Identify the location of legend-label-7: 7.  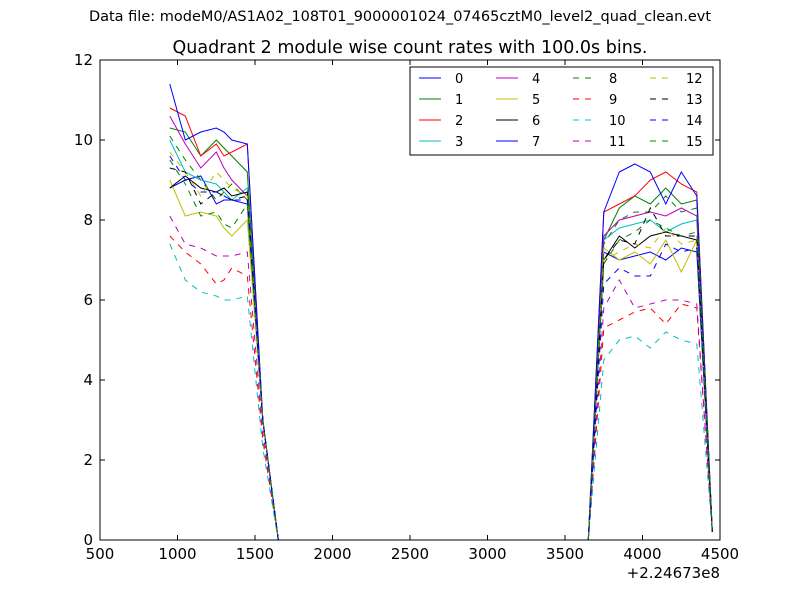
(536, 142).